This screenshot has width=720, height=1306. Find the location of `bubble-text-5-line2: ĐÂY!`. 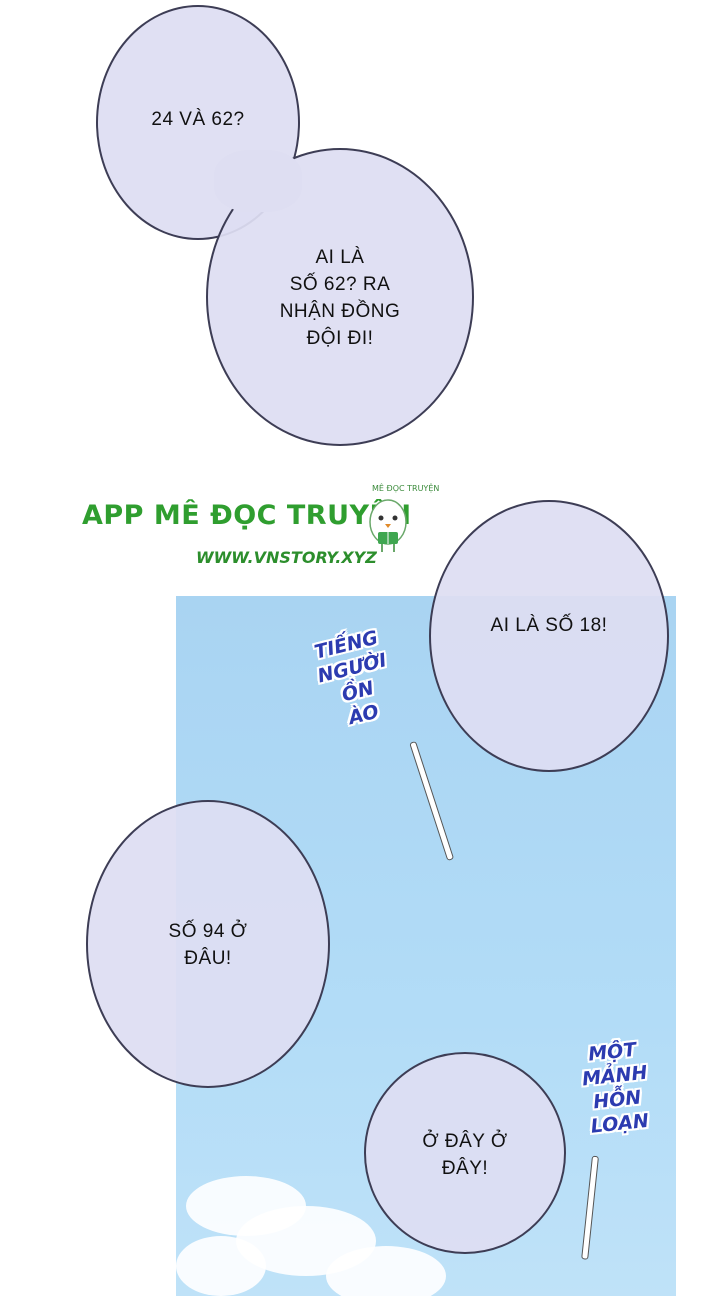

bubble-text-5-line2: ĐÂY! is located at coordinates (465, 1168).